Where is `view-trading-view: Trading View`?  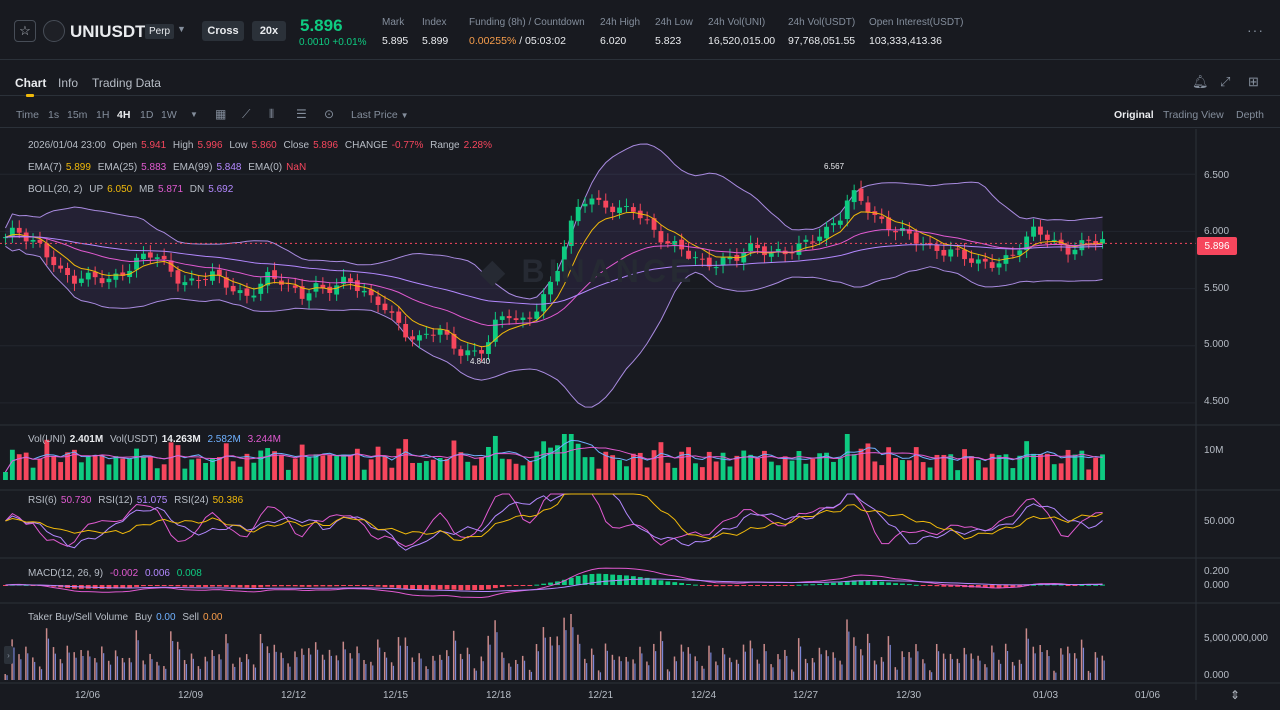
view-trading-view: Trading View is located at coordinates (1193, 115).